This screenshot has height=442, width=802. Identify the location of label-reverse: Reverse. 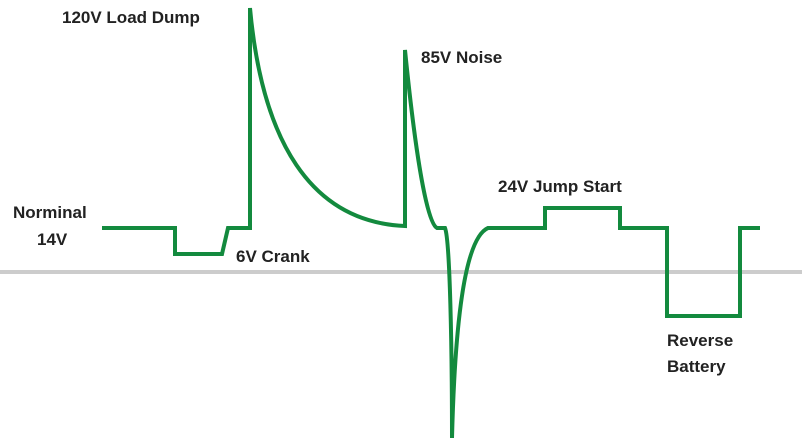
(700, 340).